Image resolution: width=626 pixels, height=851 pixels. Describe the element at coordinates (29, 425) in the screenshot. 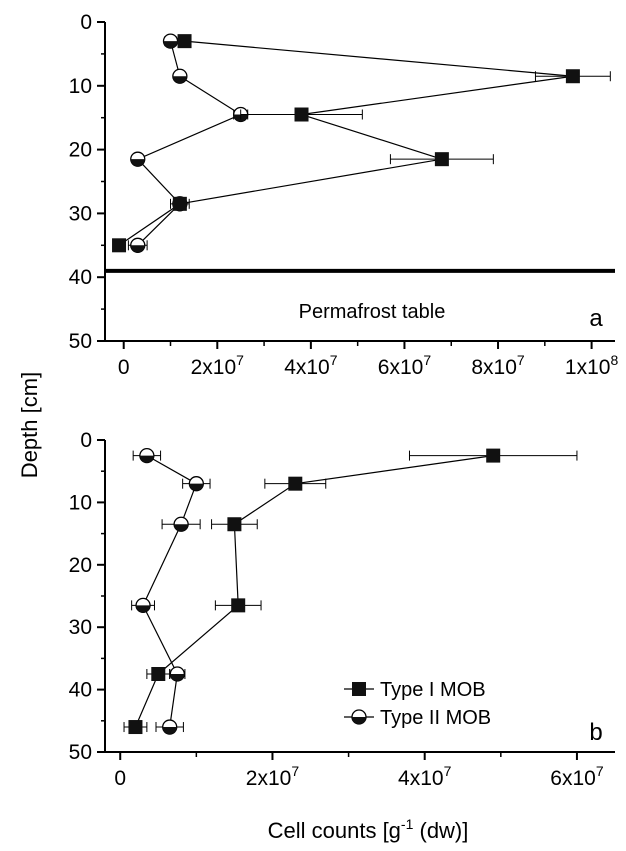

I see `y-axis-title: Depth [cm]` at that location.